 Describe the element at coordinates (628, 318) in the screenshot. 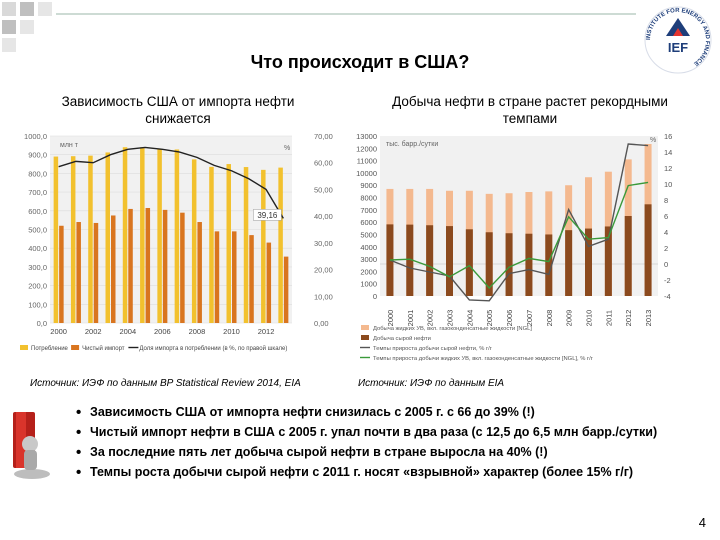

I see `x-tick-label: 2012` at that location.